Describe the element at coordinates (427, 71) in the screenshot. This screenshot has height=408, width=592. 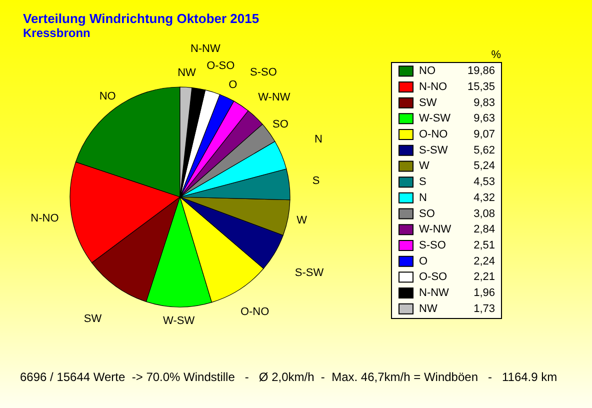
I see `legend-label: NO` at that location.